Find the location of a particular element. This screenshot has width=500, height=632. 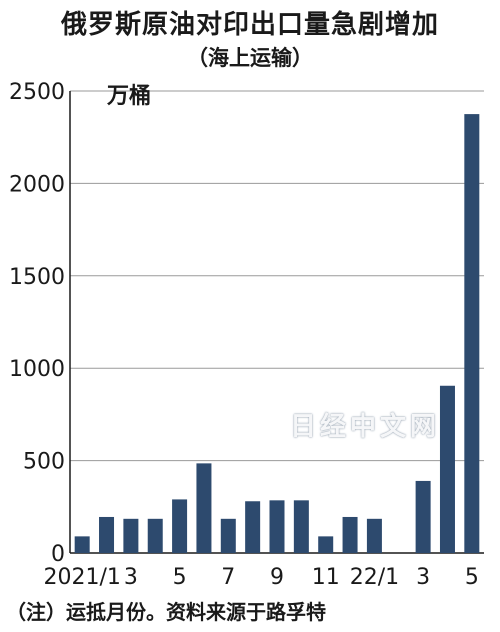

bar-22/1 is located at coordinates (374, 535).